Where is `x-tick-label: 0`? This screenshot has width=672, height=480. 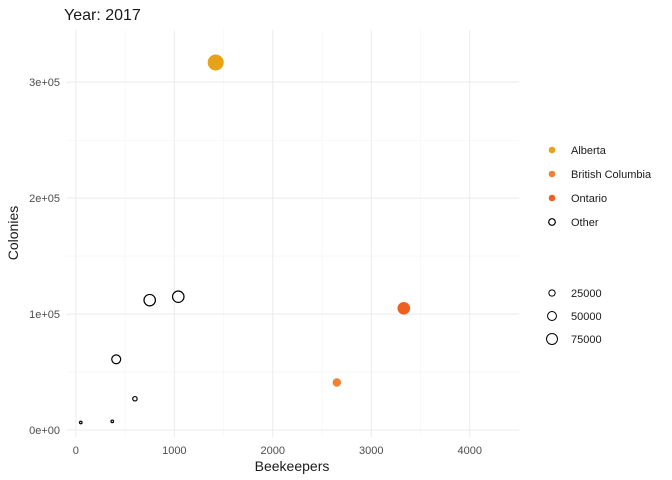 x-tick-label: 0 is located at coordinates (76, 451).